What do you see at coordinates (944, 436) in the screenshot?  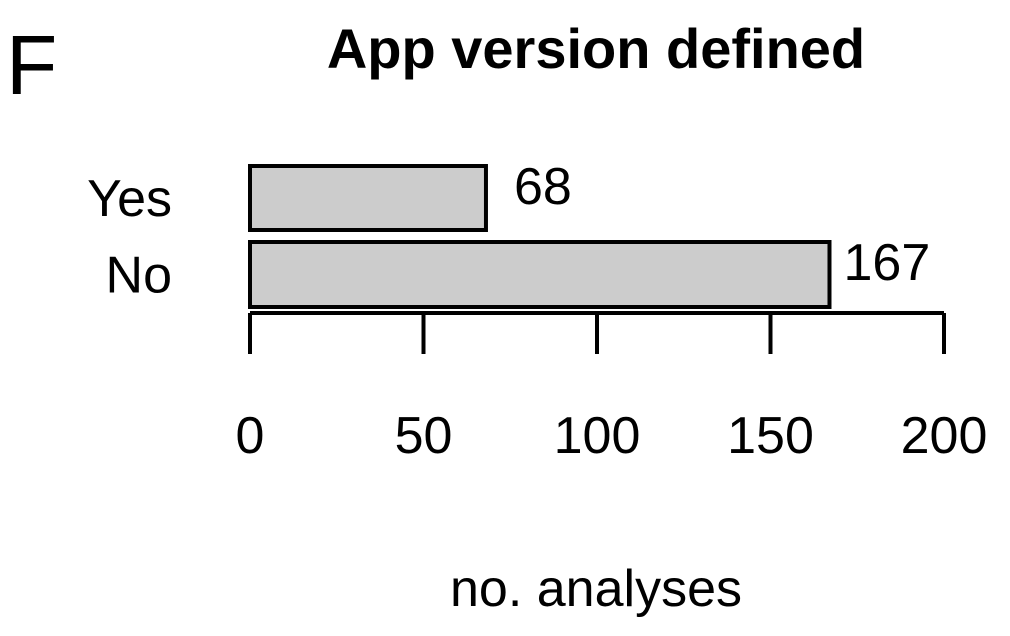 I see `x-tick-label: 200` at bounding box center [944, 436].